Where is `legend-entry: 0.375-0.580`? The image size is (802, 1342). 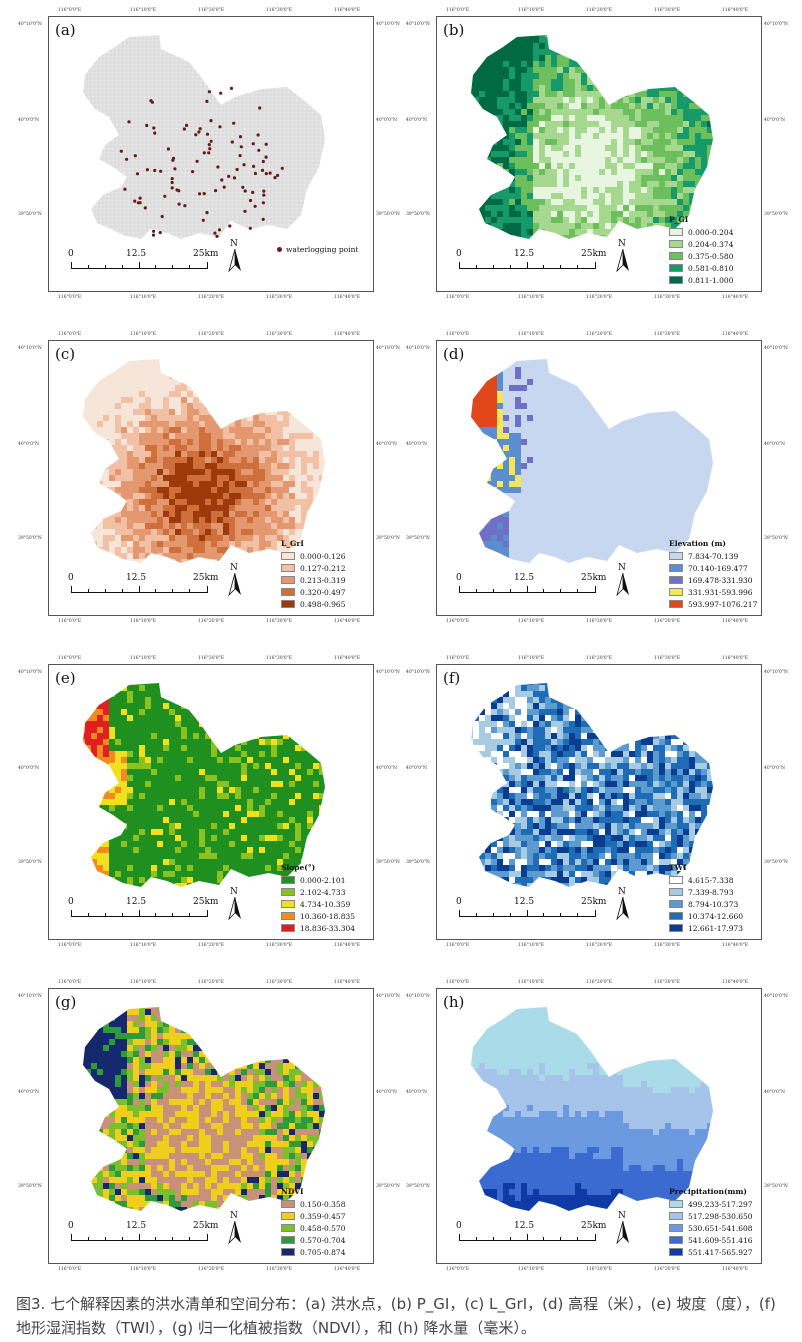 legend-entry: 0.375-0.580 is located at coordinates (701, 256).